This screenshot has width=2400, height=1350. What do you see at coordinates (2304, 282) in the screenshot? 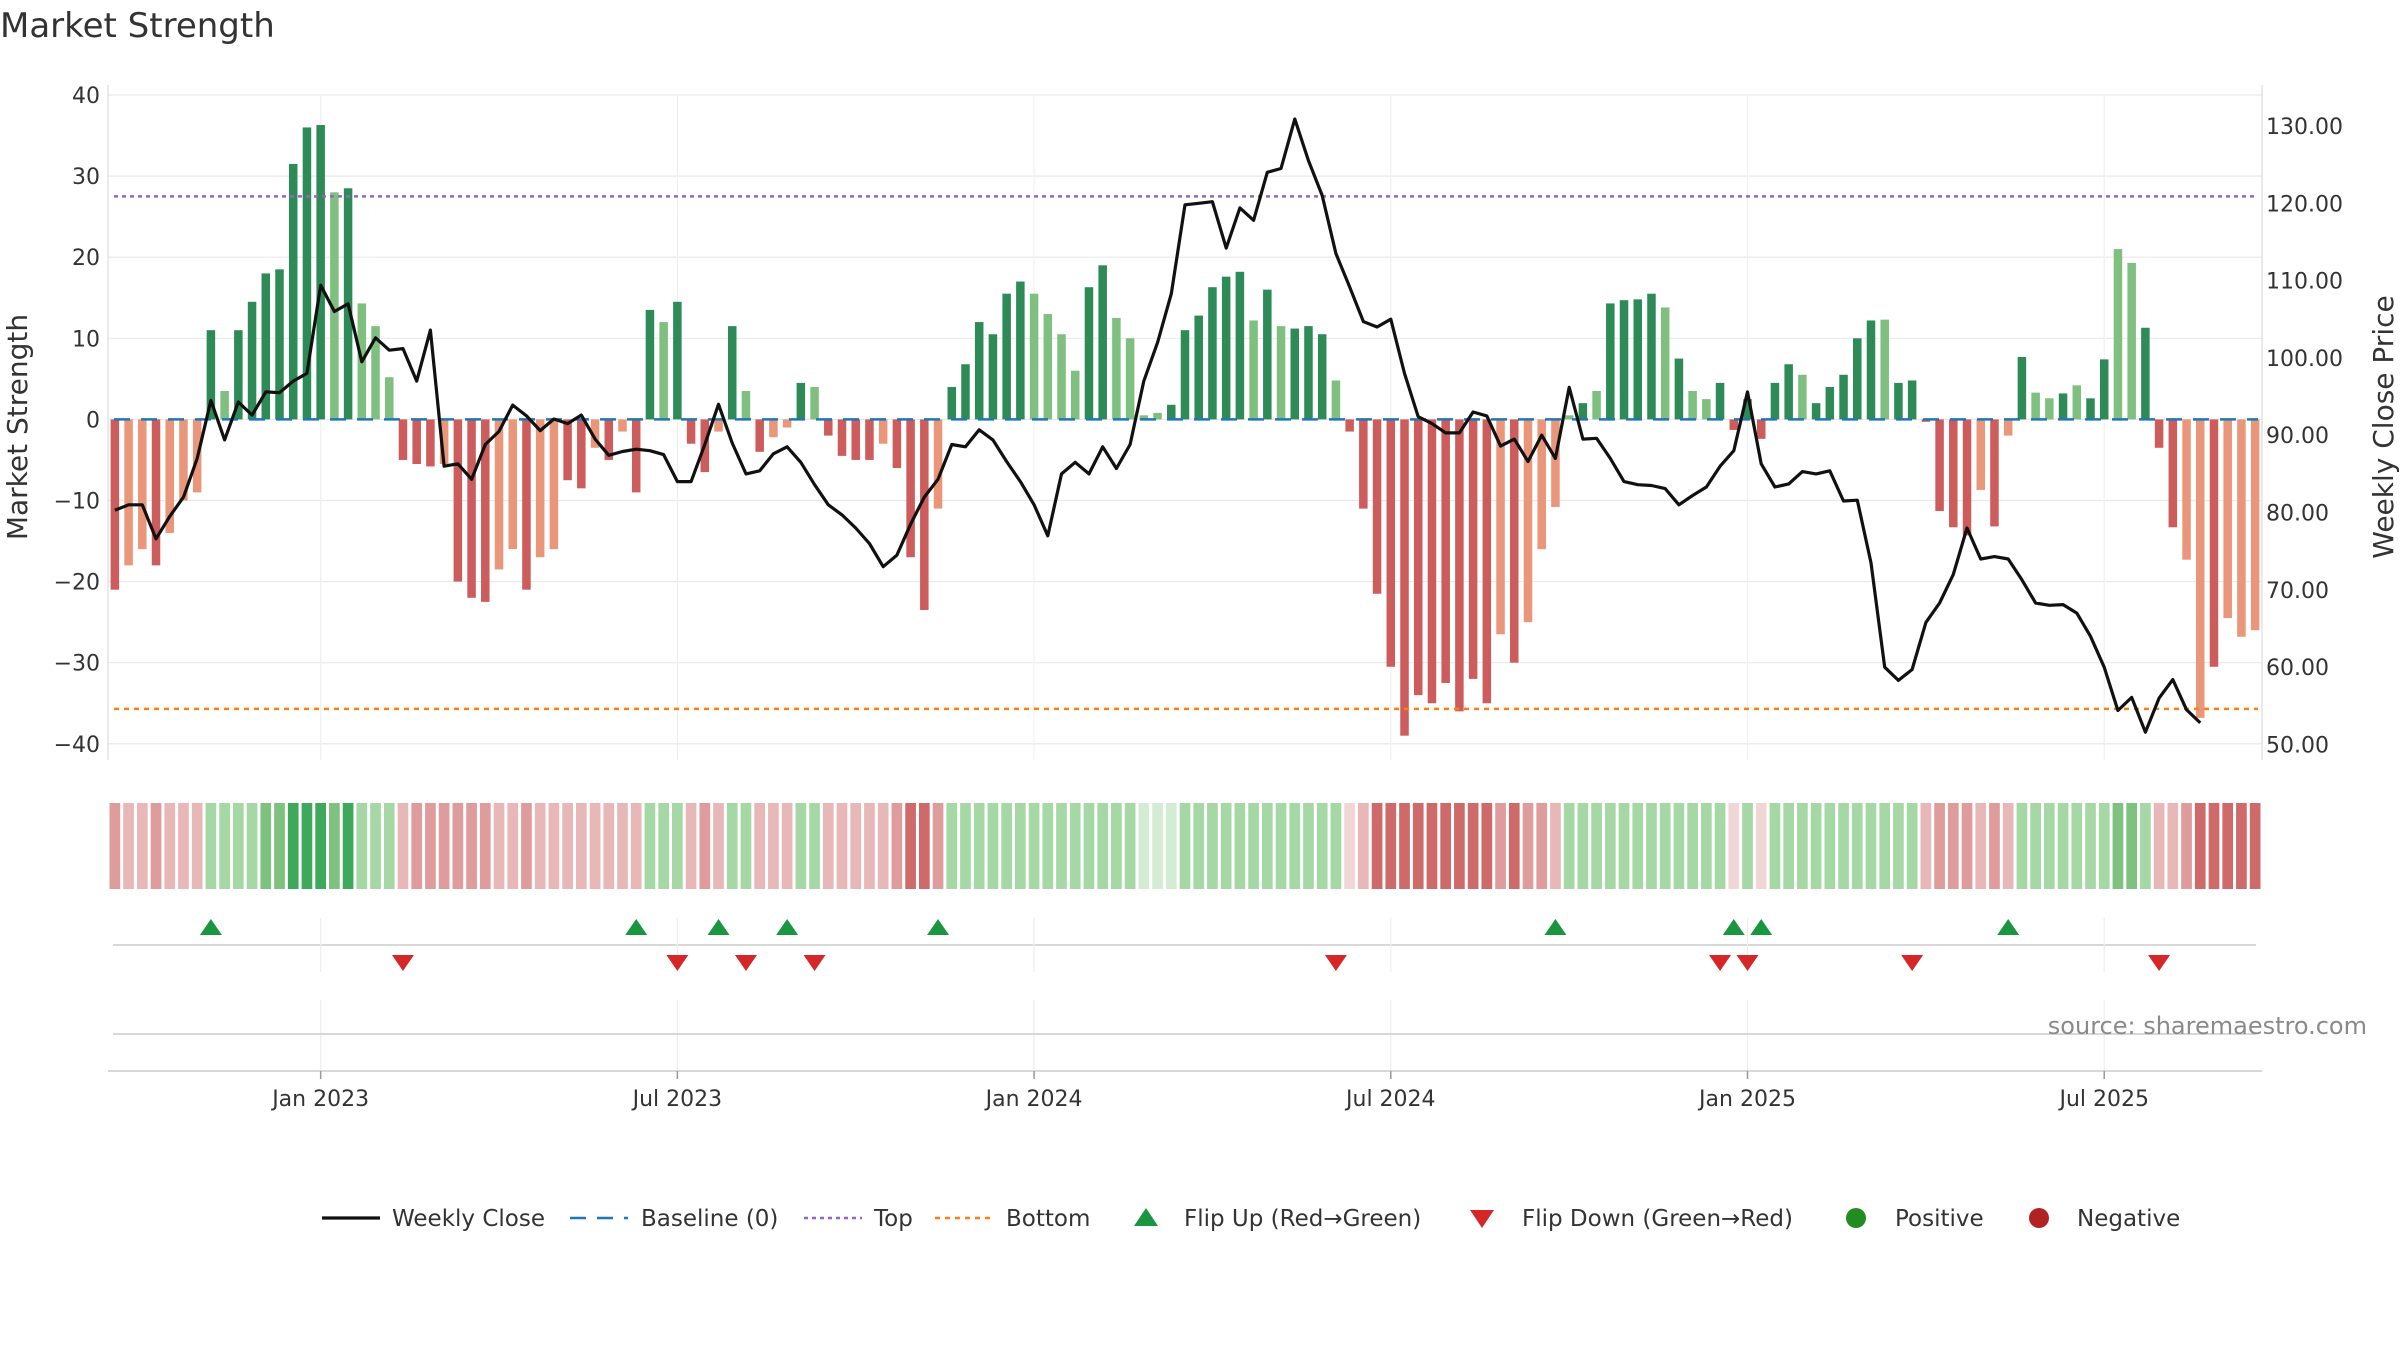
I see `y-right-tick-label: 110.00` at bounding box center [2304, 282].